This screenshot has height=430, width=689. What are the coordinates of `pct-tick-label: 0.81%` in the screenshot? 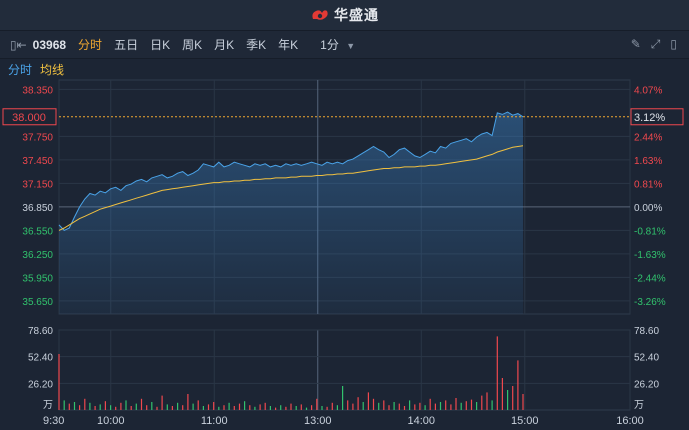 It's located at (648, 184).